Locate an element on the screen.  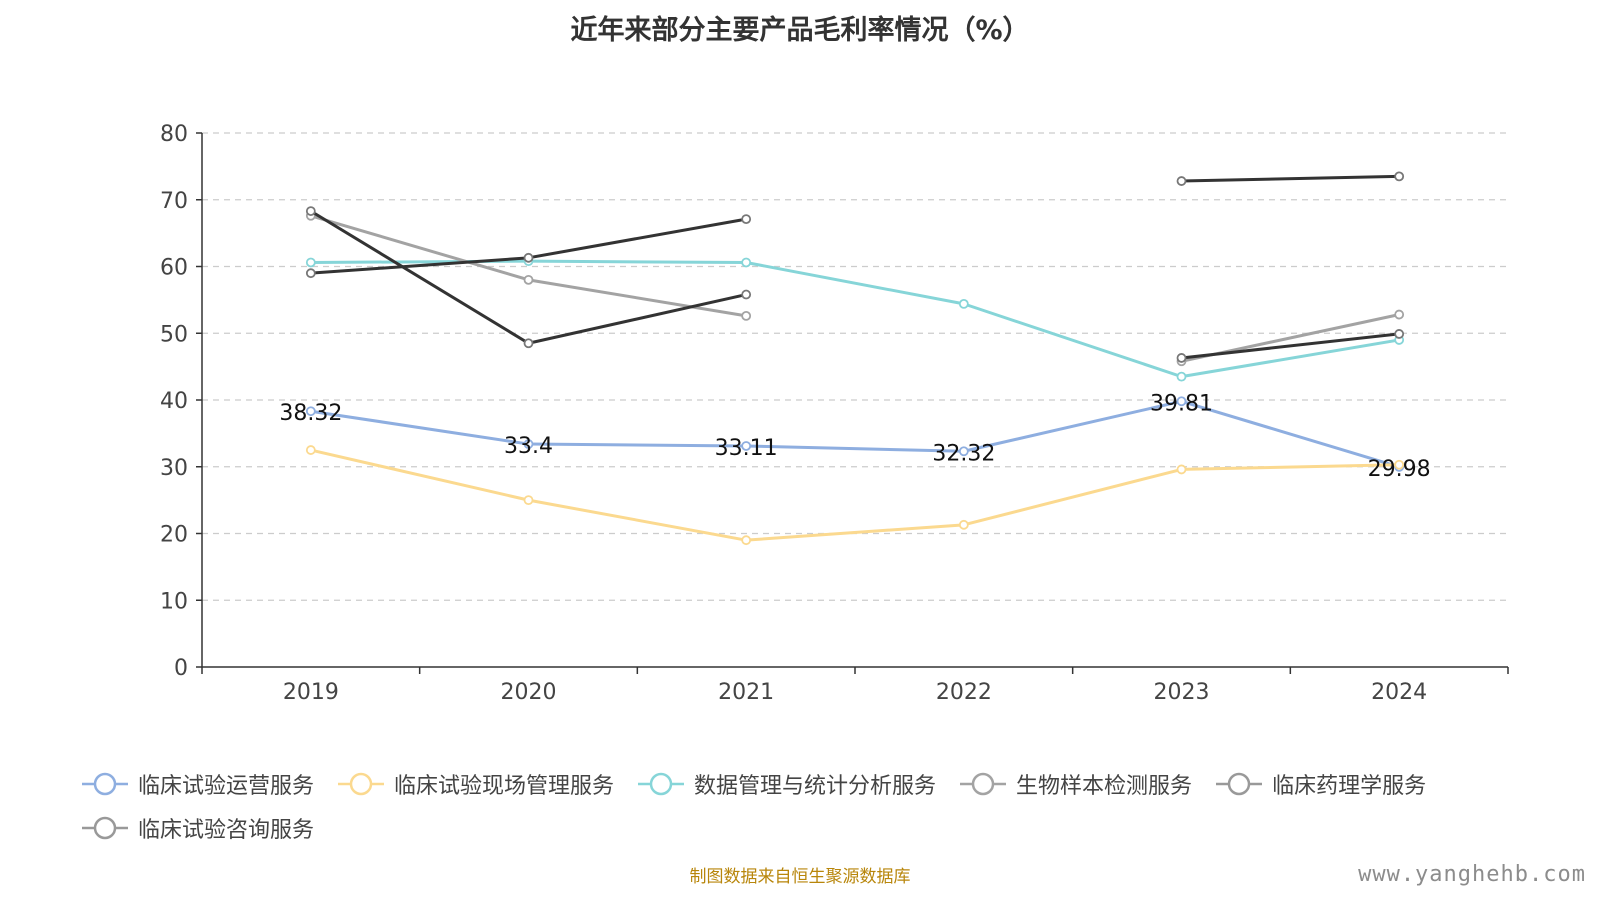
x-tick-label: 2020 is located at coordinates (529, 692).